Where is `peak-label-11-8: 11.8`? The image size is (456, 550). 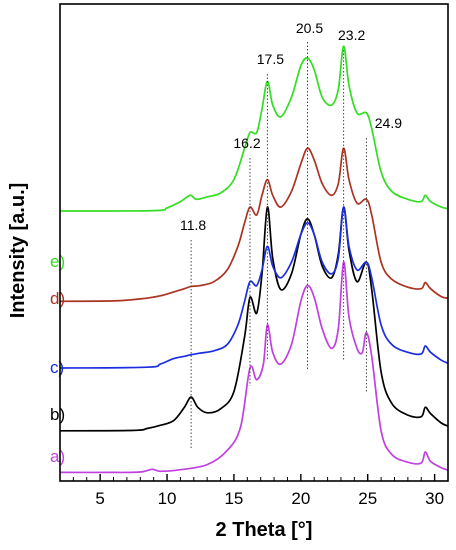 peak-label-11-8: 11.8 is located at coordinates (193, 225).